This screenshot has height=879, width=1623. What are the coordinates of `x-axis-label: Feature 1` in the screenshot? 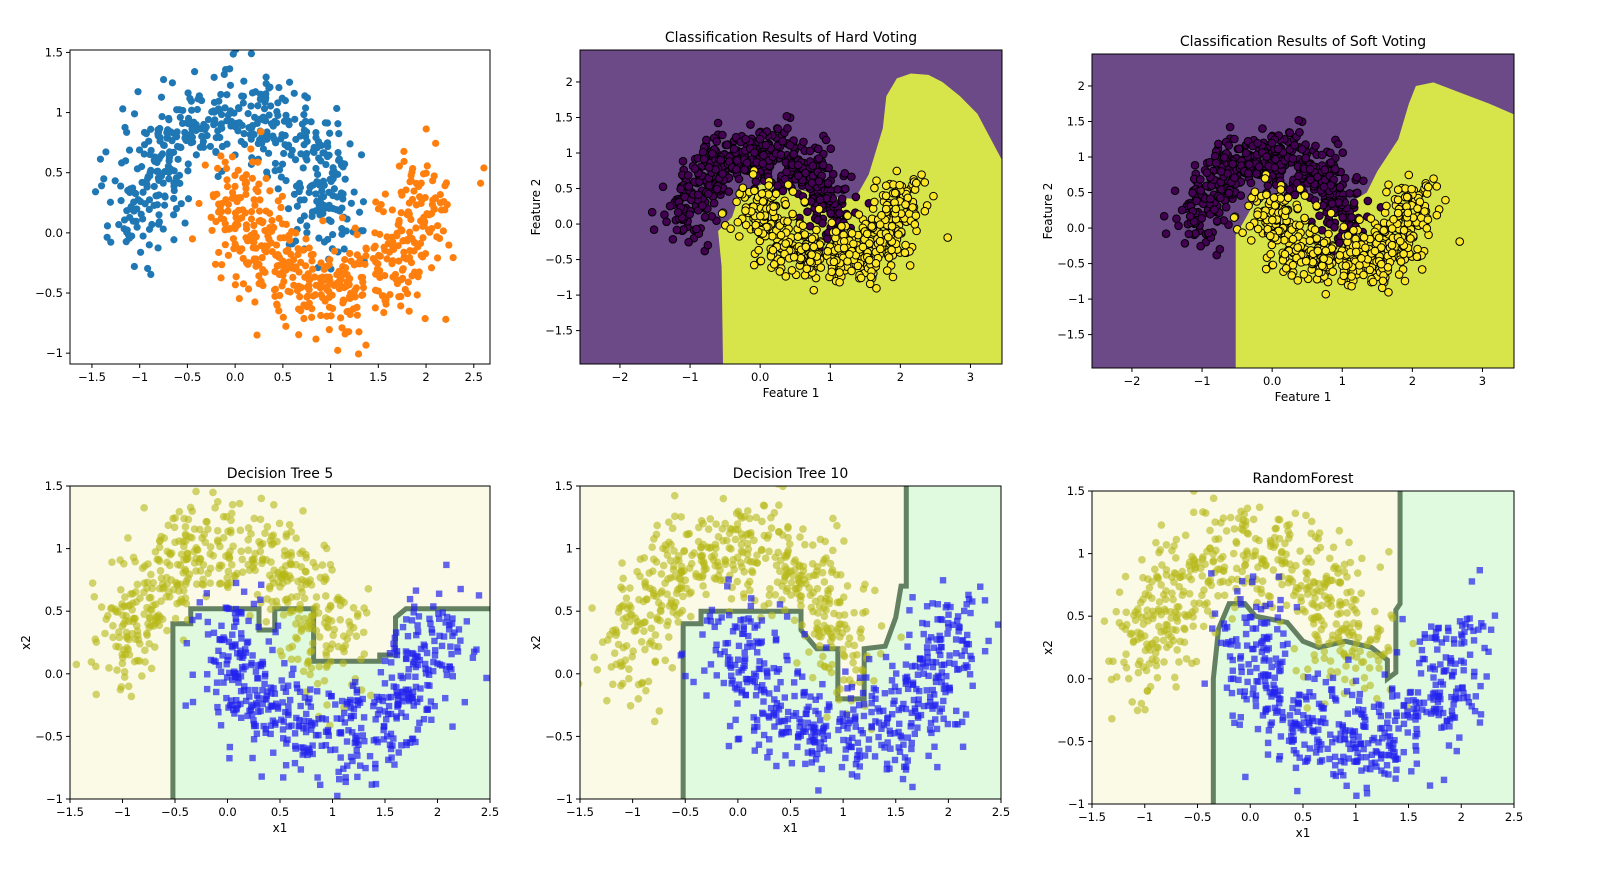 It's located at (1303, 397).